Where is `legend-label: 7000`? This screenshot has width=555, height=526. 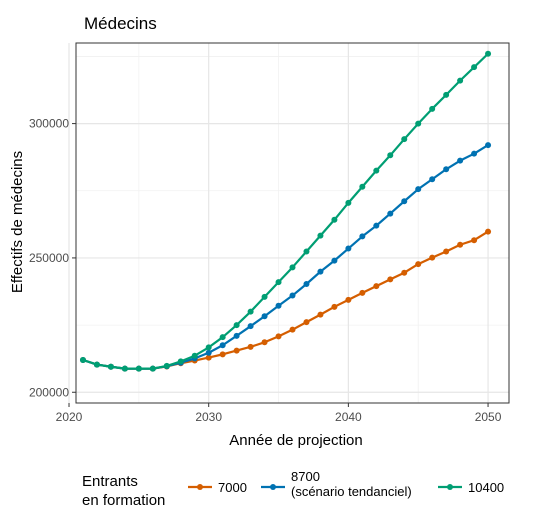 legend-label: 7000 is located at coordinates (232, 487).